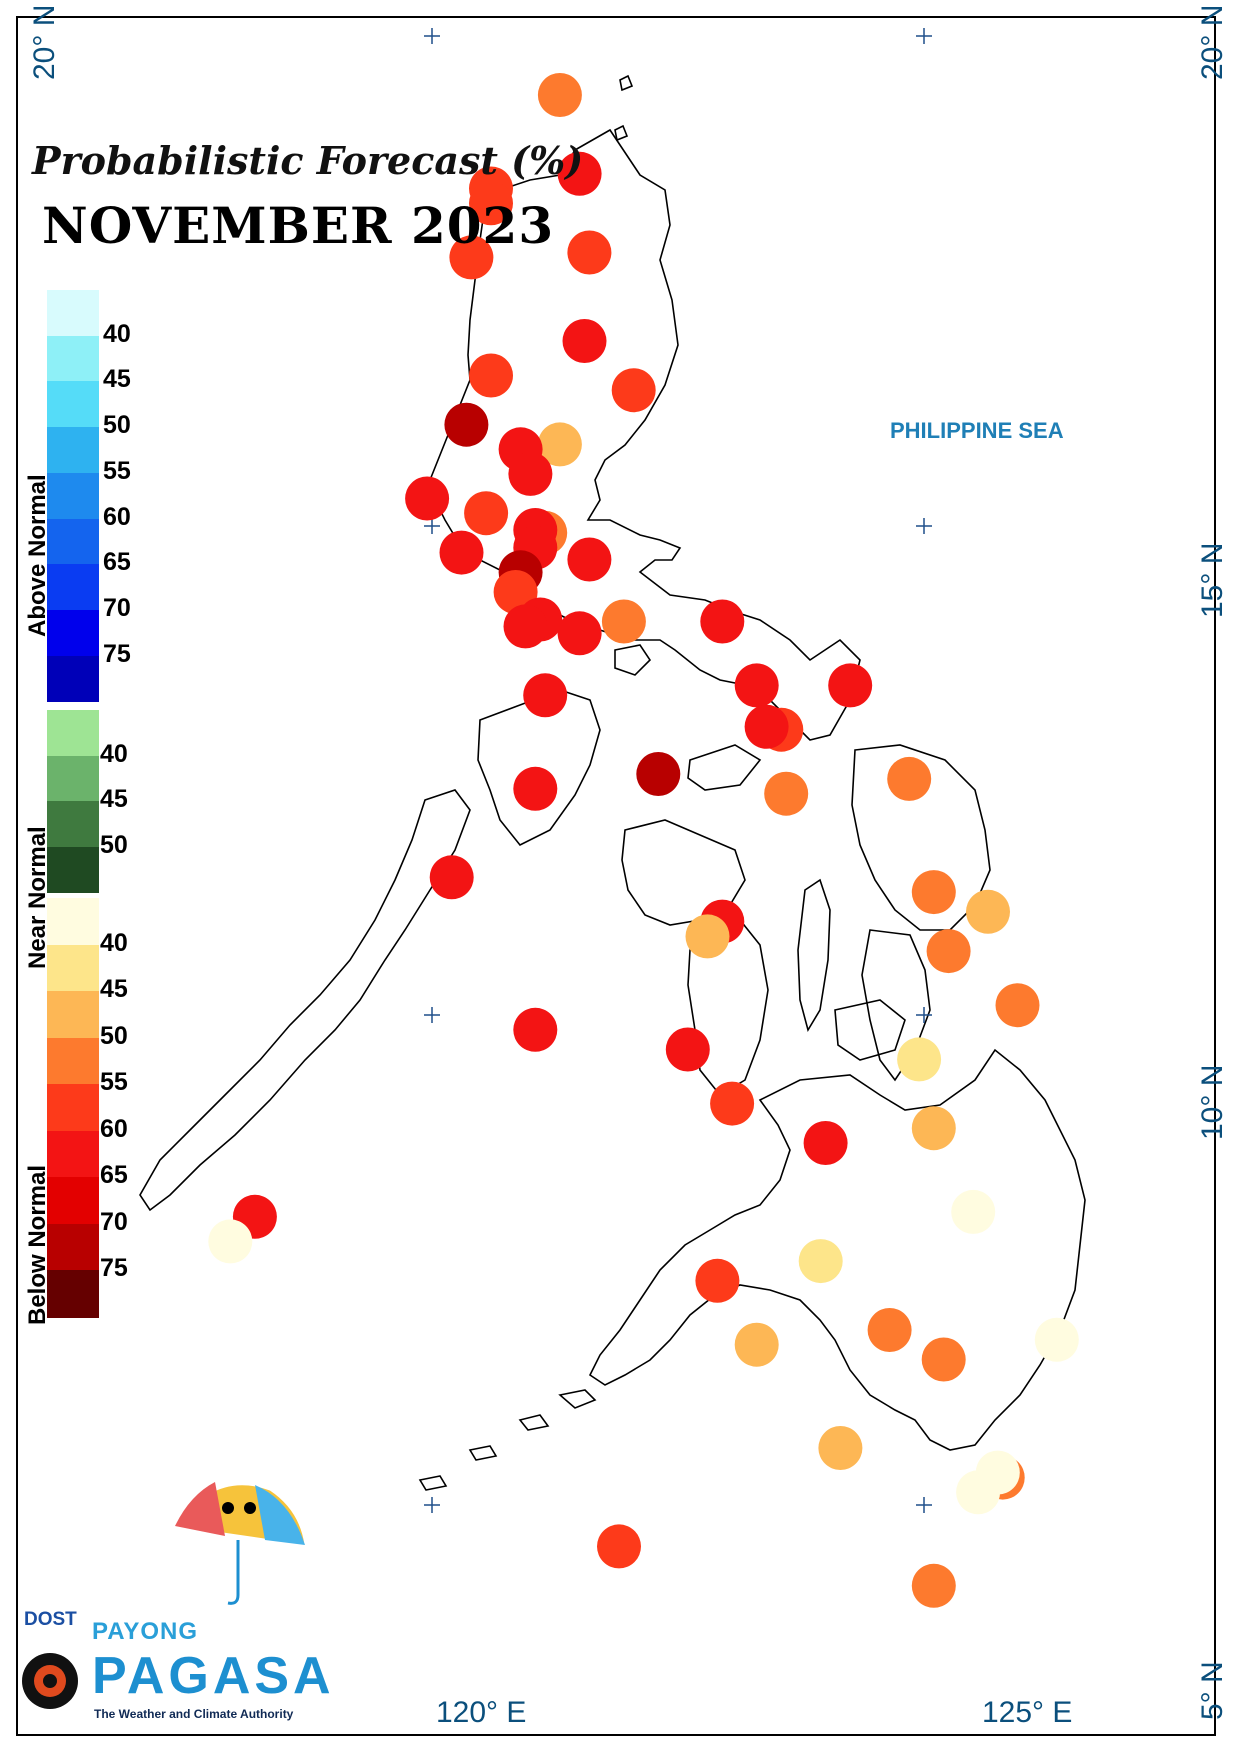 The width and height of the screenshot is (1241, 1753). Describe the element at coordinates (145, 1631) in the screenshot. I see `logo-payong-text: PAYONG` at that location.